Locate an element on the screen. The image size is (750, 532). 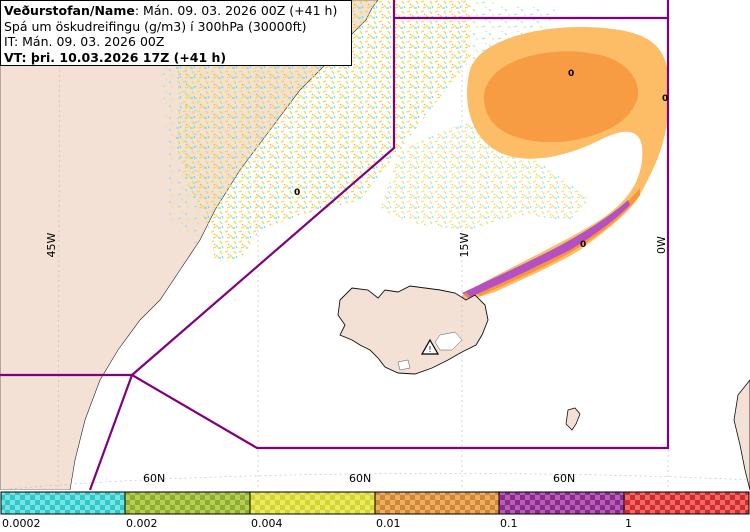
volcano-warning-icon is located at coordinates (430, 346).